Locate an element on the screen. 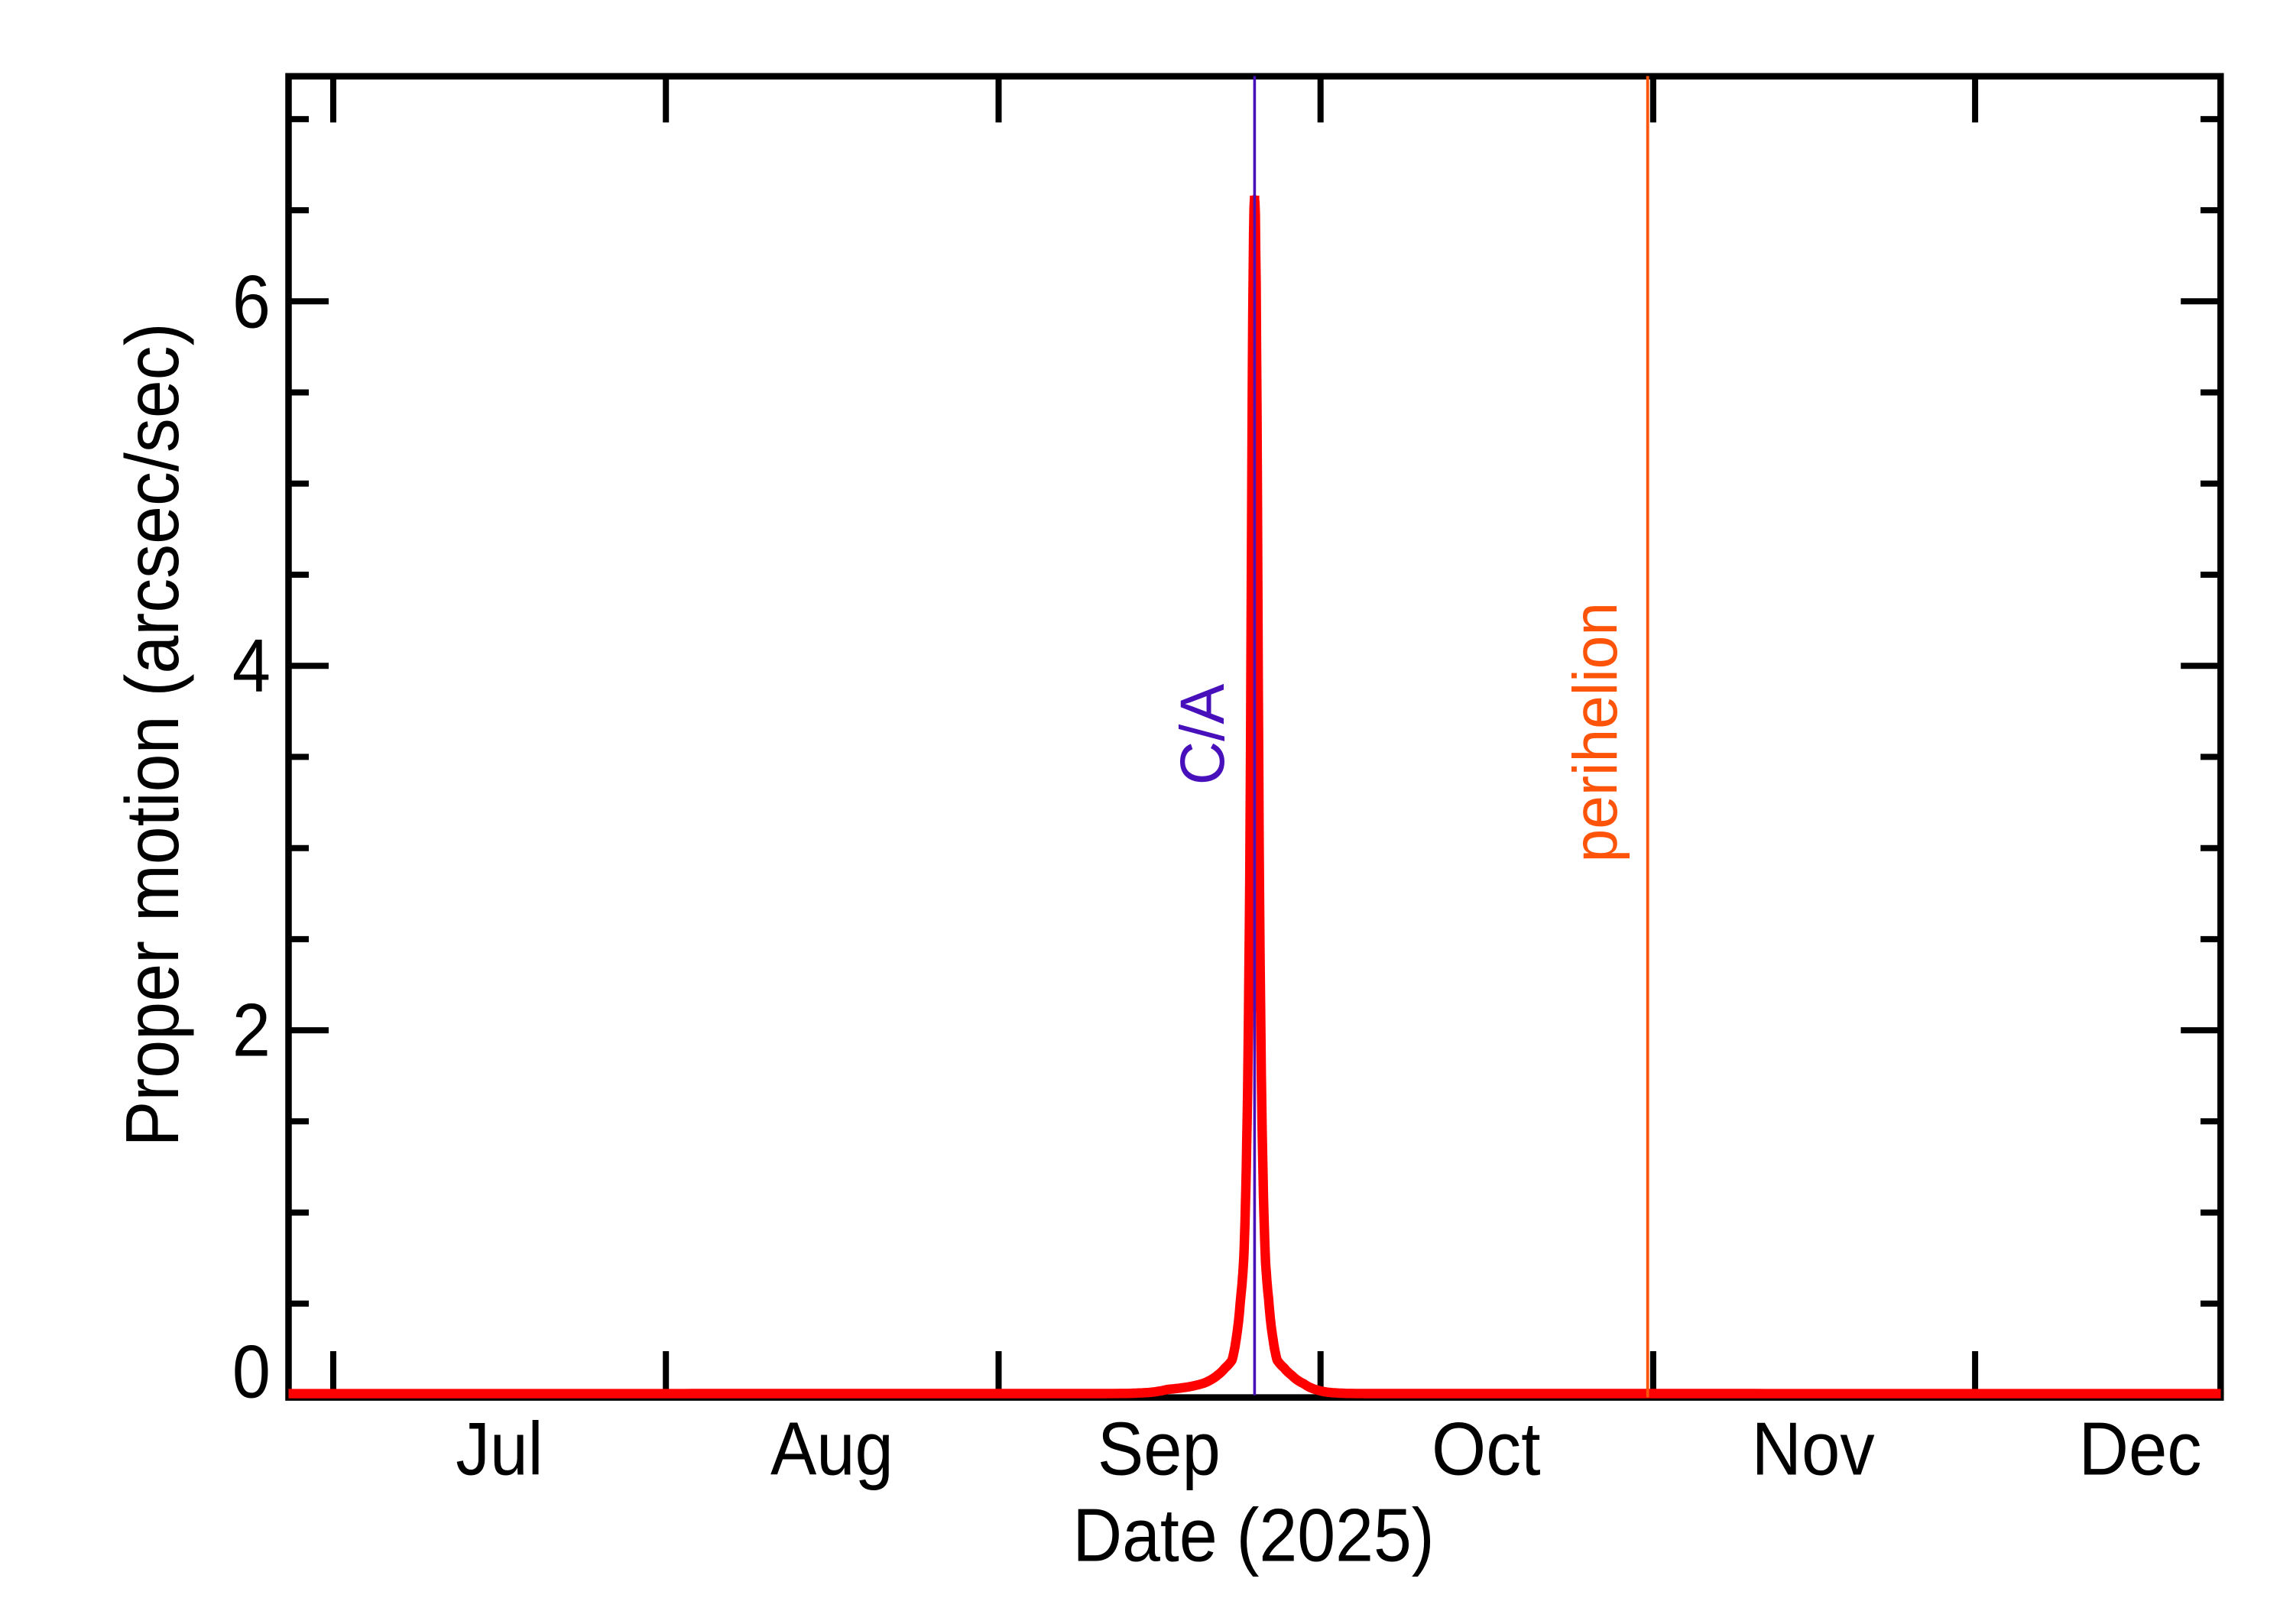 The image size is (2293, 1624). svg-text: 6 is located at coordinates (251, 301).